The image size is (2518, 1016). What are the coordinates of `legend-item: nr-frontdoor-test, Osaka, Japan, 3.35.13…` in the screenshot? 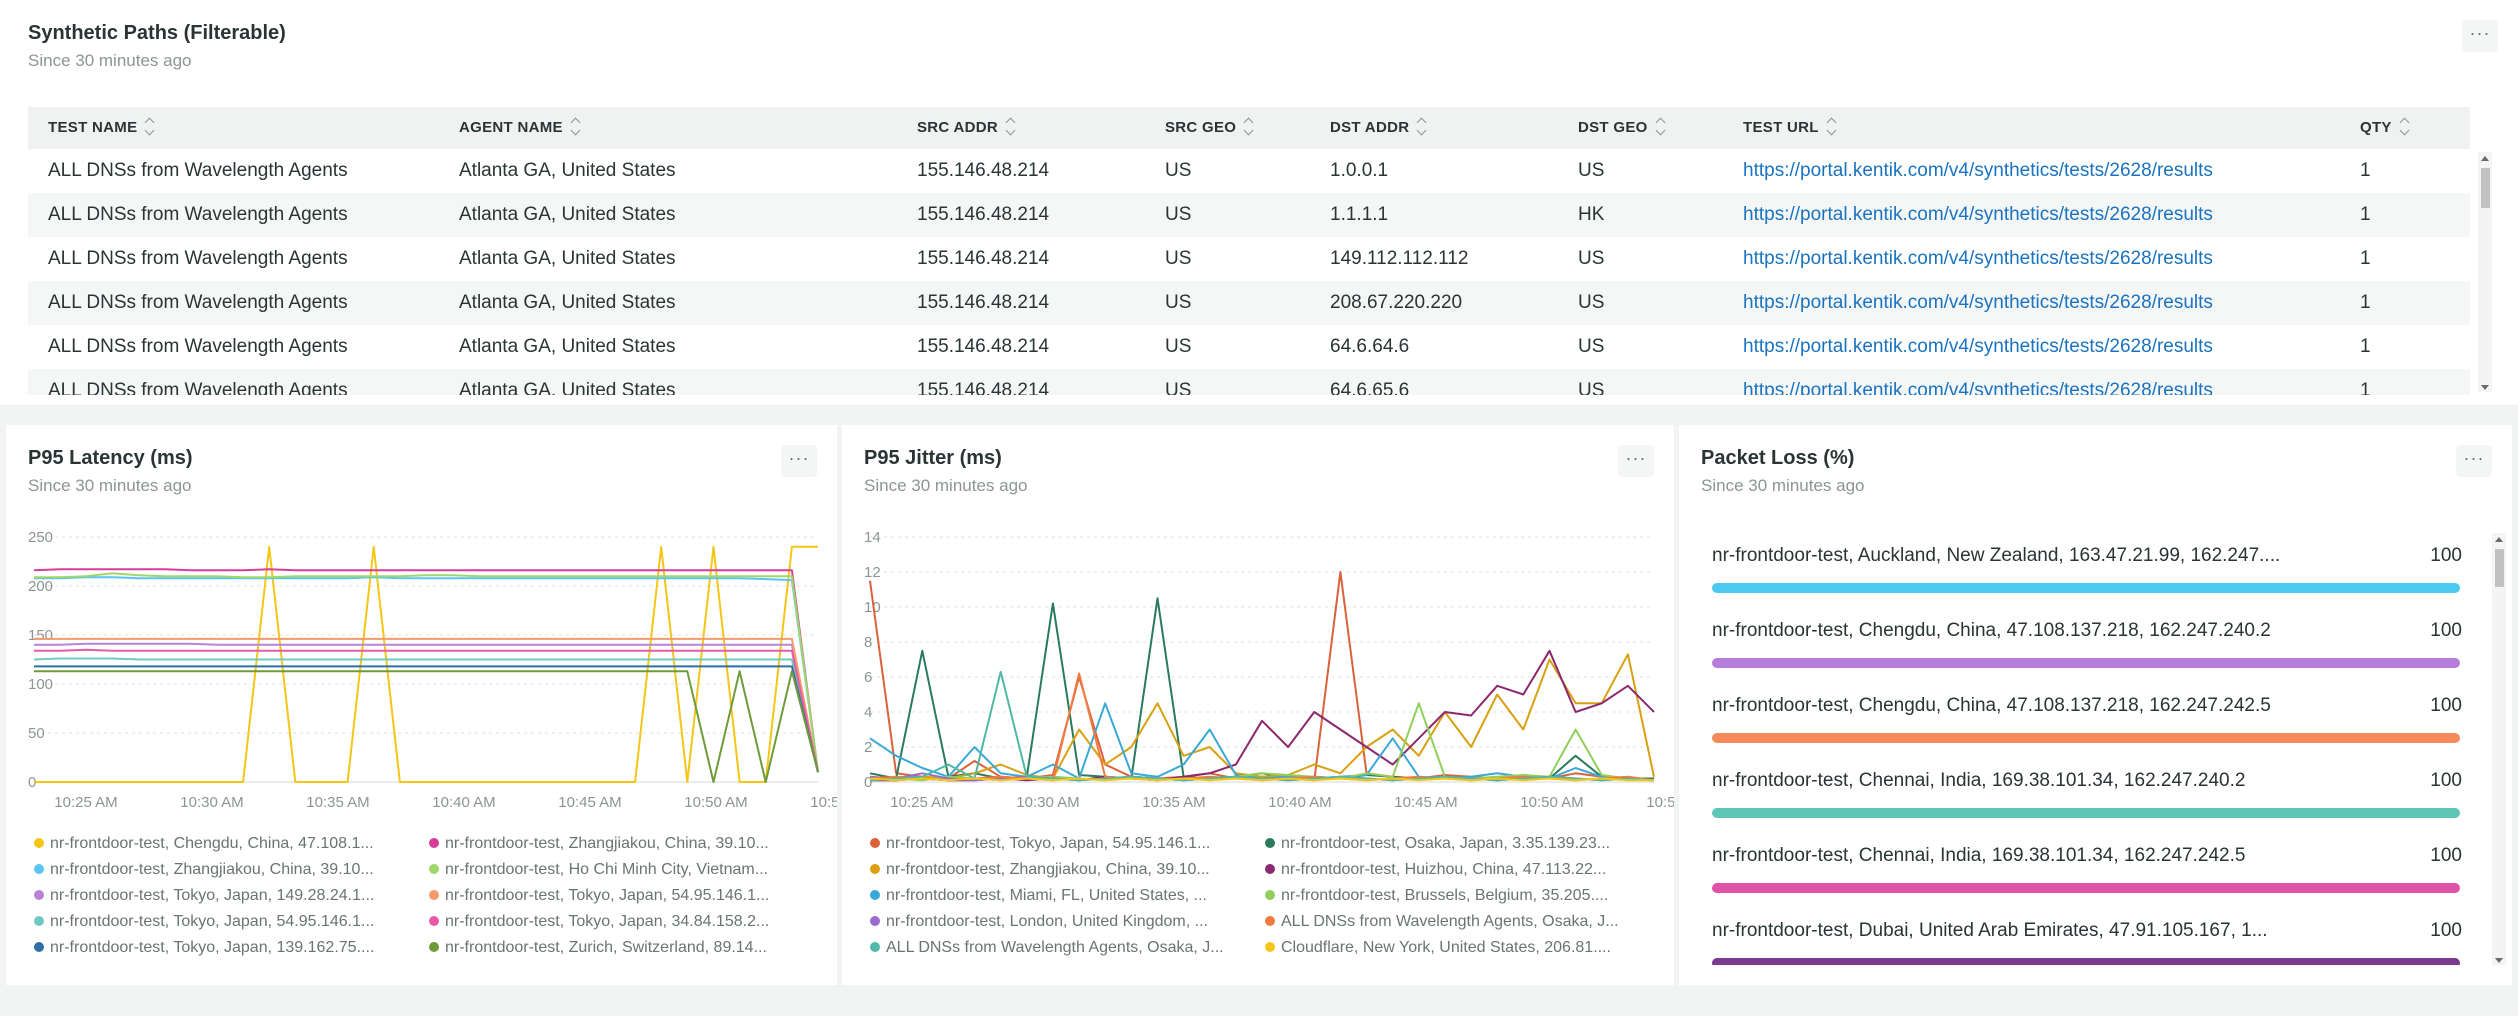 It's located at (1459, 844).